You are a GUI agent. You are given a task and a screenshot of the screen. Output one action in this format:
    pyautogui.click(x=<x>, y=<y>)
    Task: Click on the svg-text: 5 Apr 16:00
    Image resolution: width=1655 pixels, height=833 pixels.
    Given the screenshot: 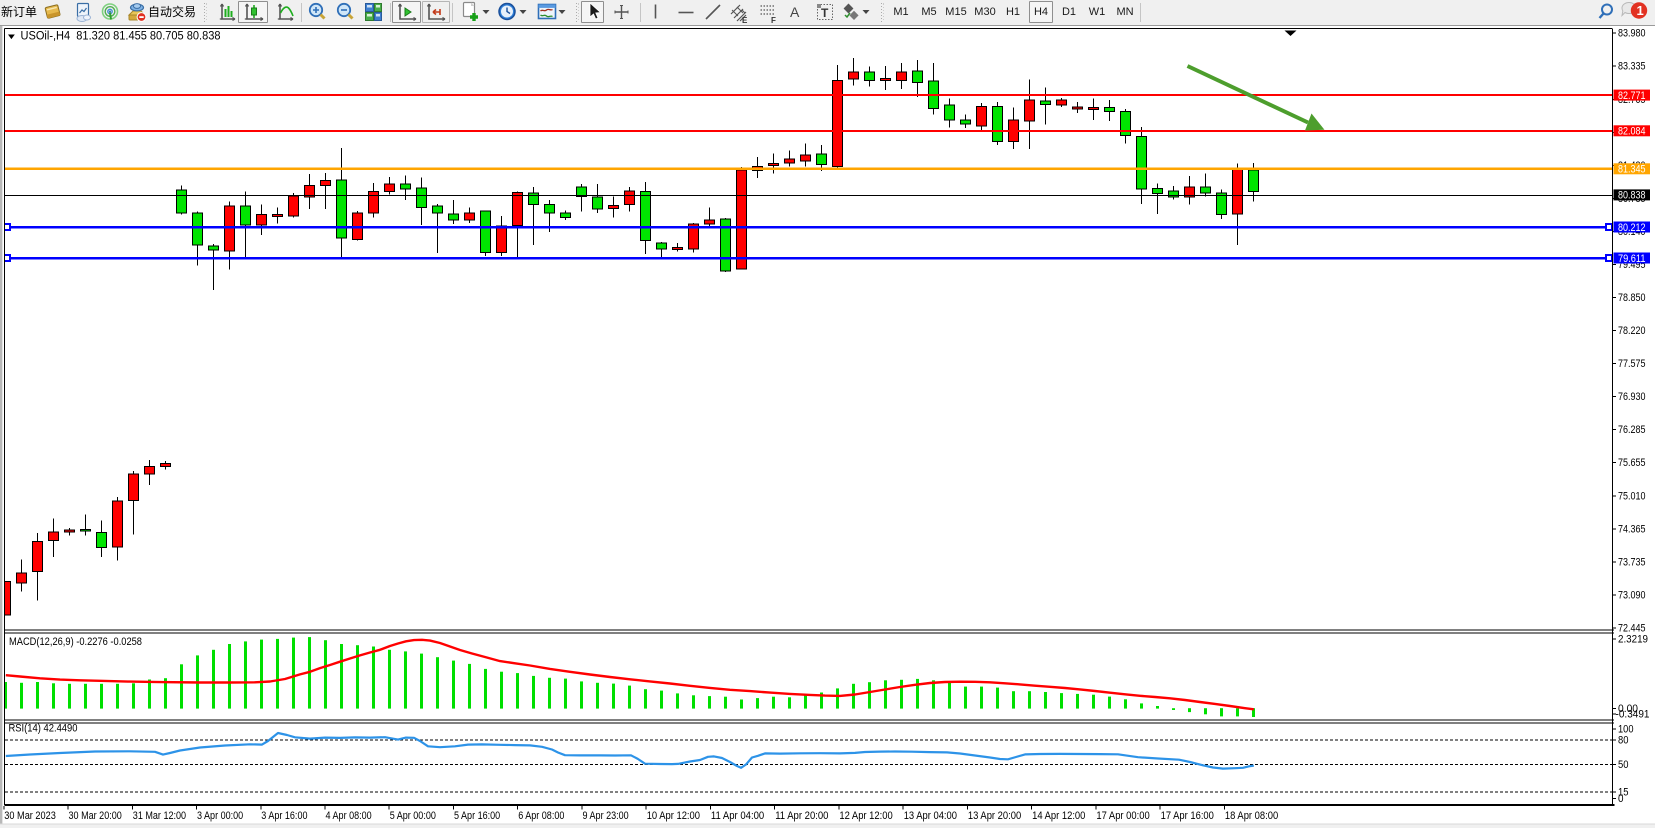 What is the action you would take?
    pyautogui.click(x=477, y=816)
    